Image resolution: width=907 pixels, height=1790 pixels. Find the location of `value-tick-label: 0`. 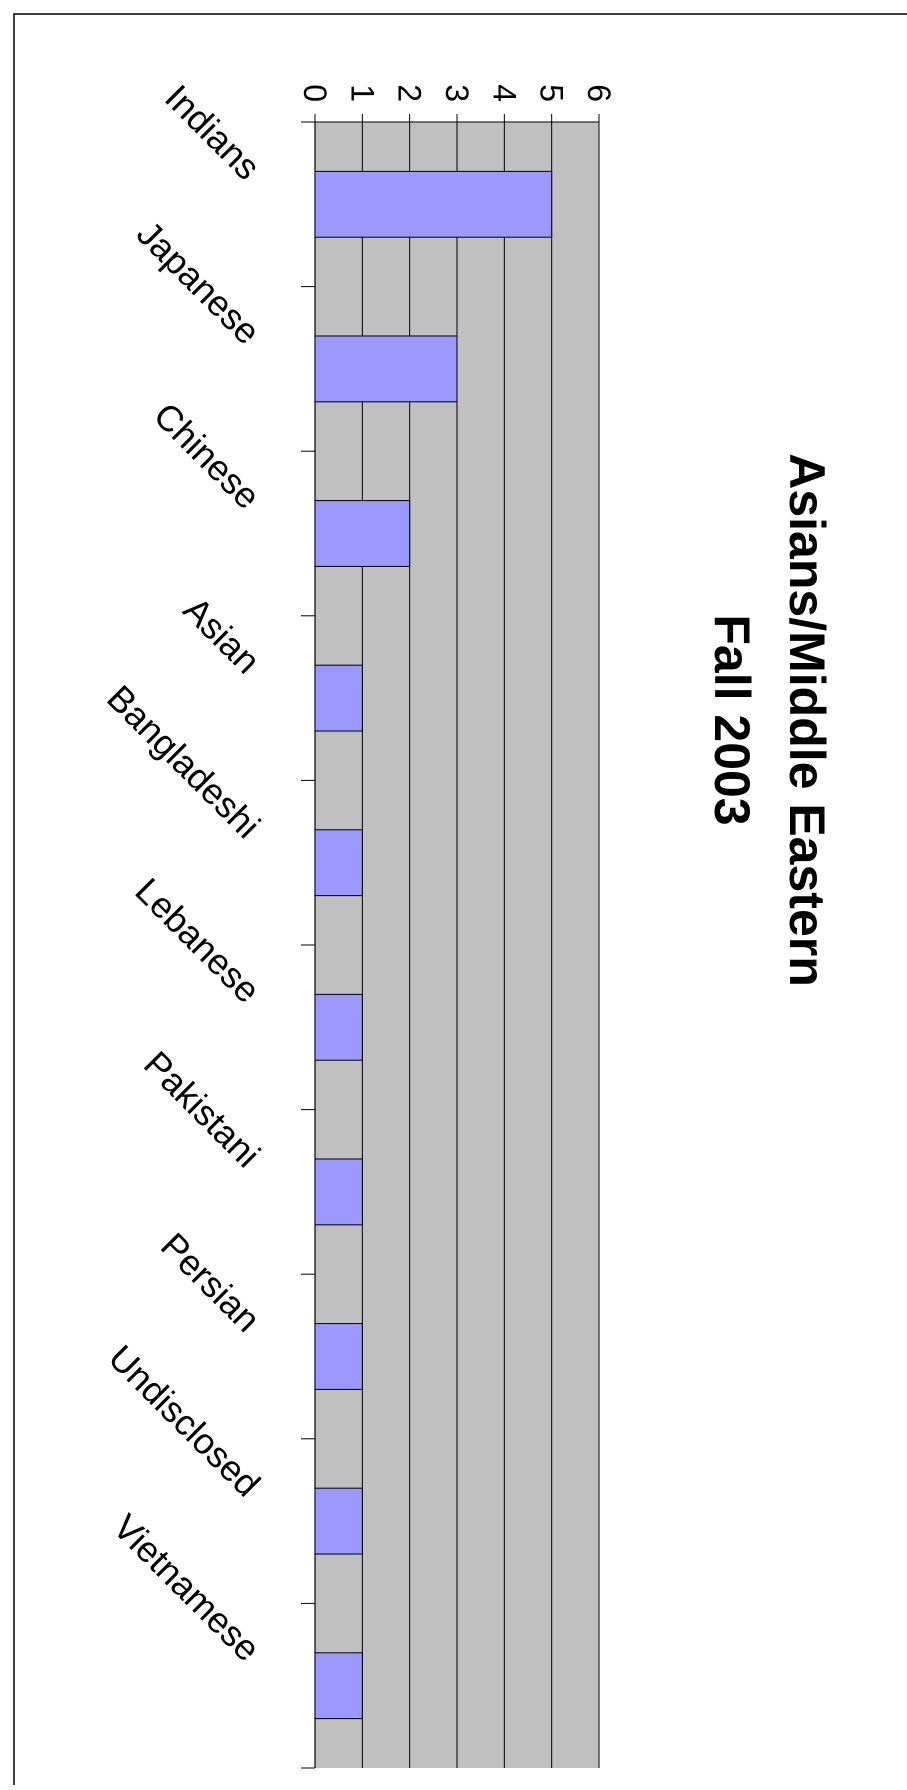

value-tick-label: 0 is located at coordinates (315, 93).